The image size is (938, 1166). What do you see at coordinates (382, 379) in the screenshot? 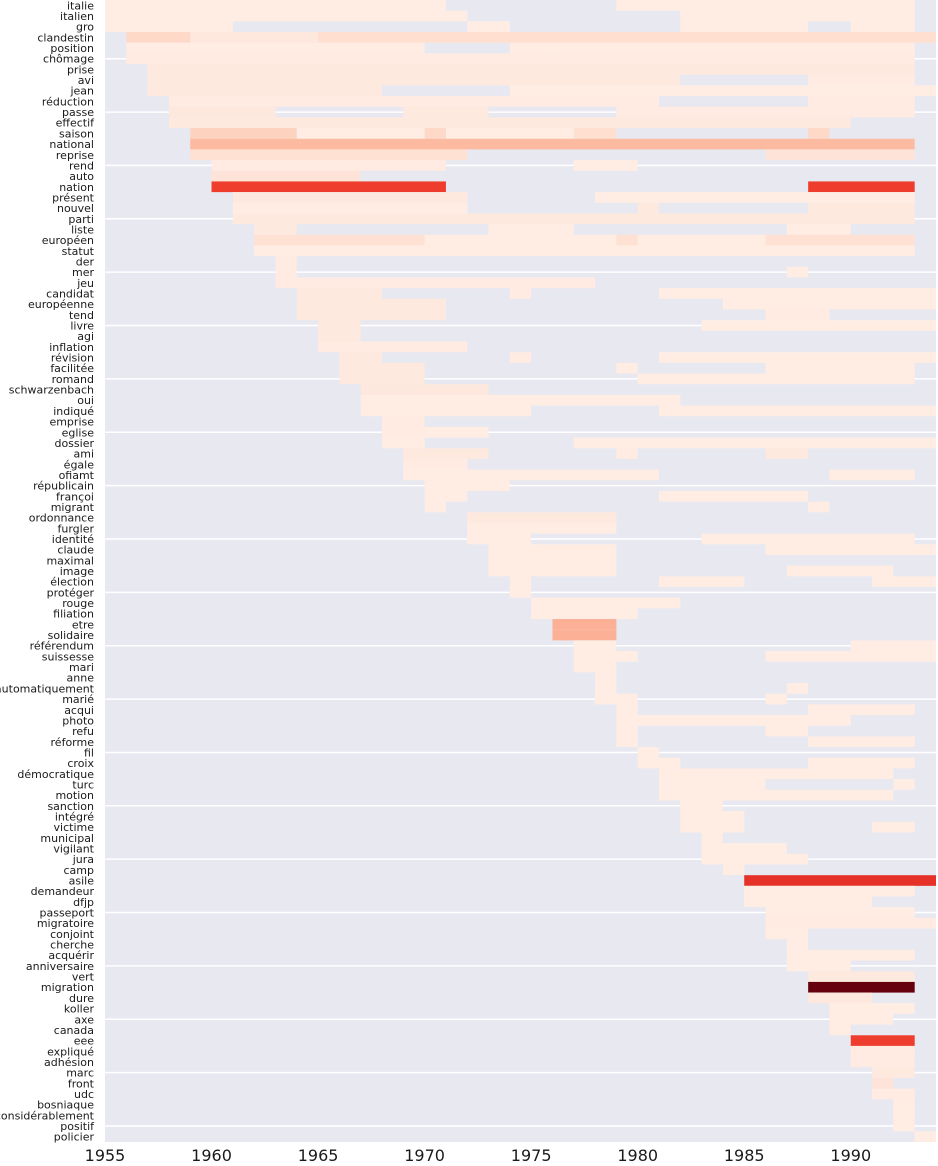
I see `heatmap-cell-romand` at bounding box center [382, 379].